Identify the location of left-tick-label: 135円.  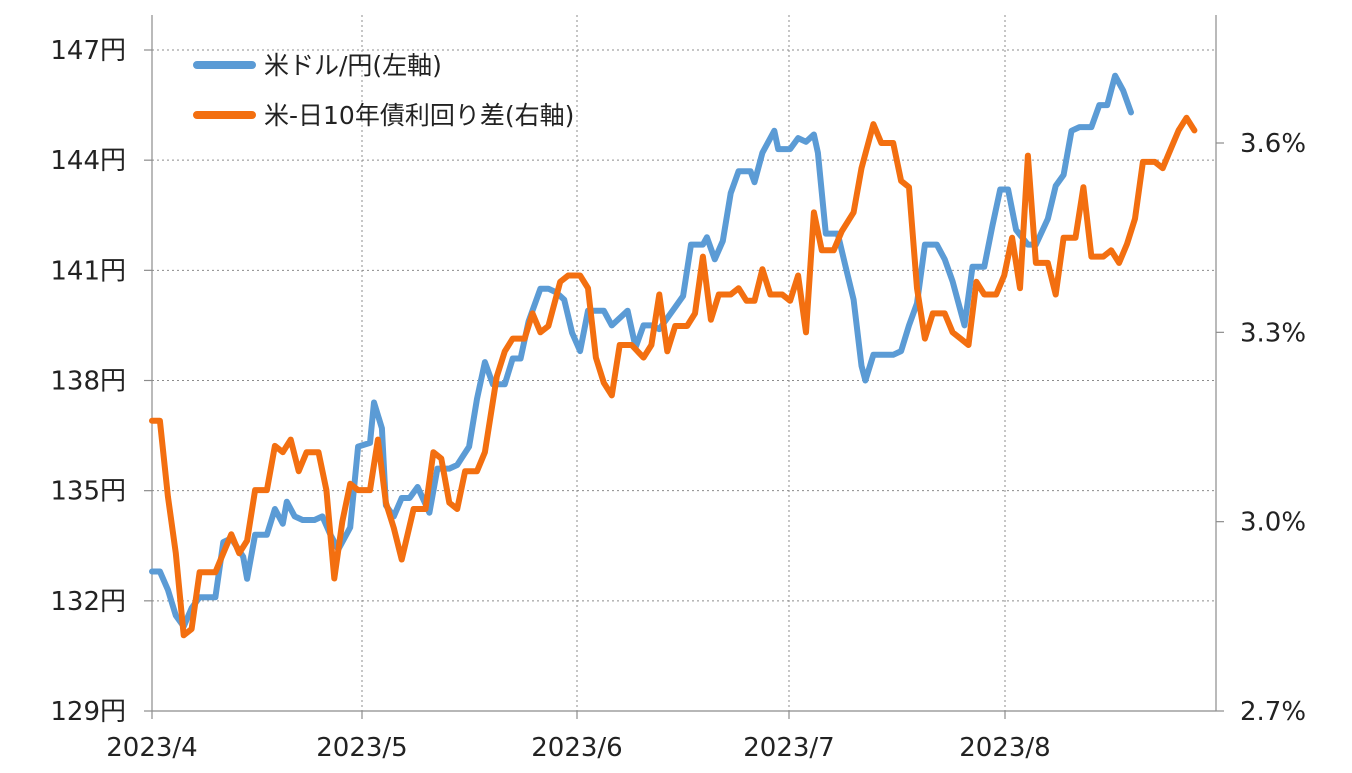
(88, 492).